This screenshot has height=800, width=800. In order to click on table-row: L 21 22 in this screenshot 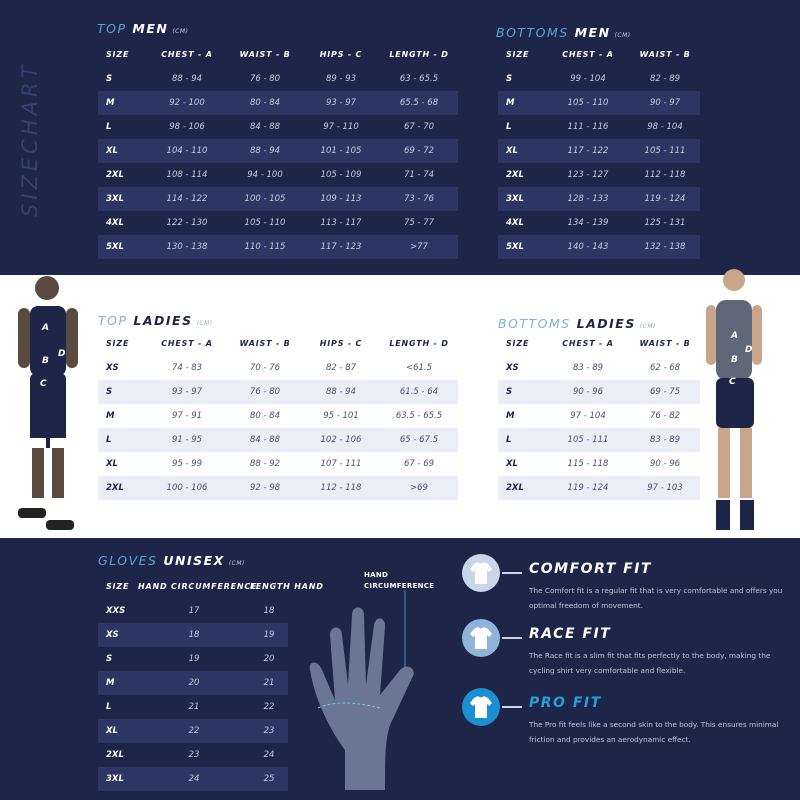, I will do `click(193, 707)`.